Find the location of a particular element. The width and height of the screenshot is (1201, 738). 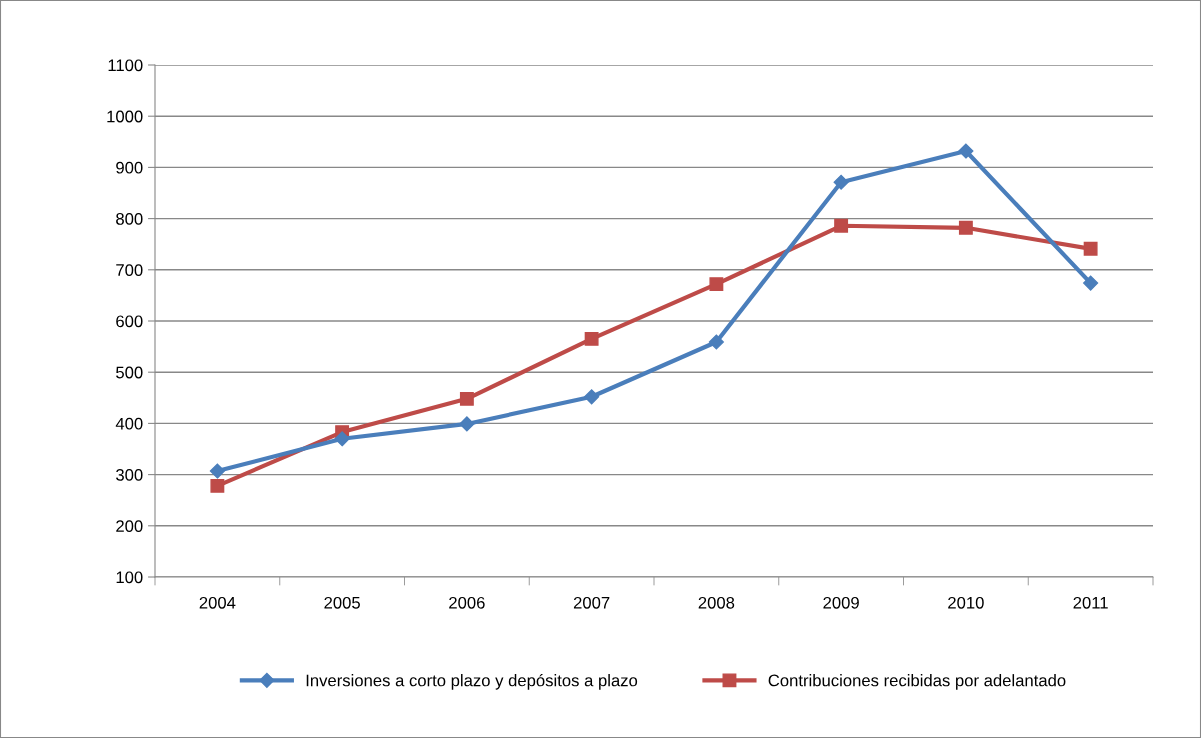

x-tick-label: 2007 is located at coordinates (591, 602).